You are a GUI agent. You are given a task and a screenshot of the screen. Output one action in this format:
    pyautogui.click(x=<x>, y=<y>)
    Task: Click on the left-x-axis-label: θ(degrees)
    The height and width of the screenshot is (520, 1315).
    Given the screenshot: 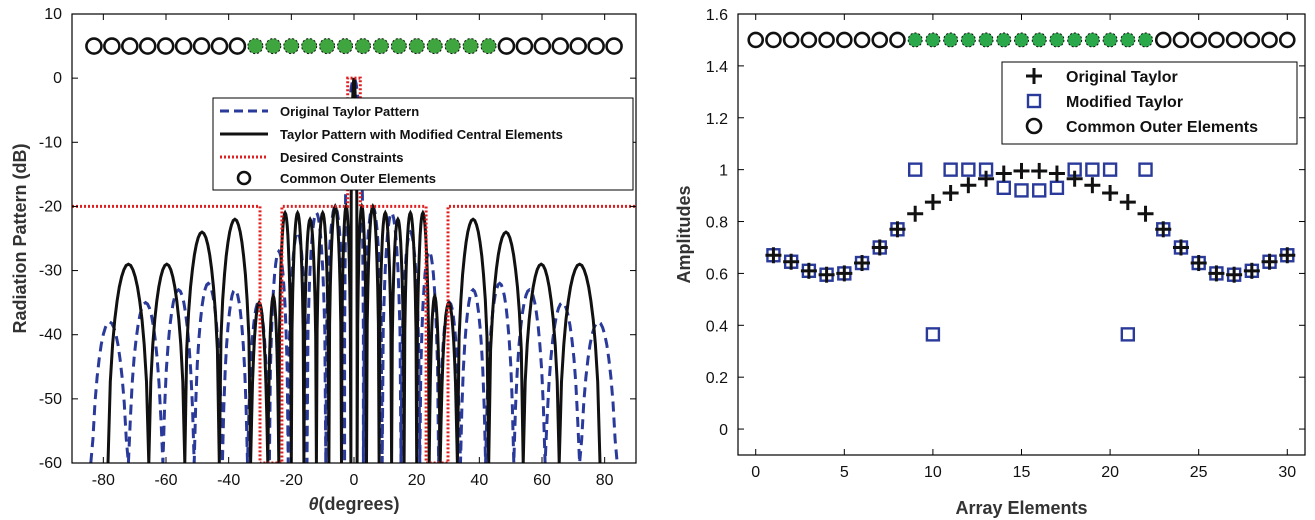 What is the action you would take?
    pyautogui.click(x=353, y=504)
    